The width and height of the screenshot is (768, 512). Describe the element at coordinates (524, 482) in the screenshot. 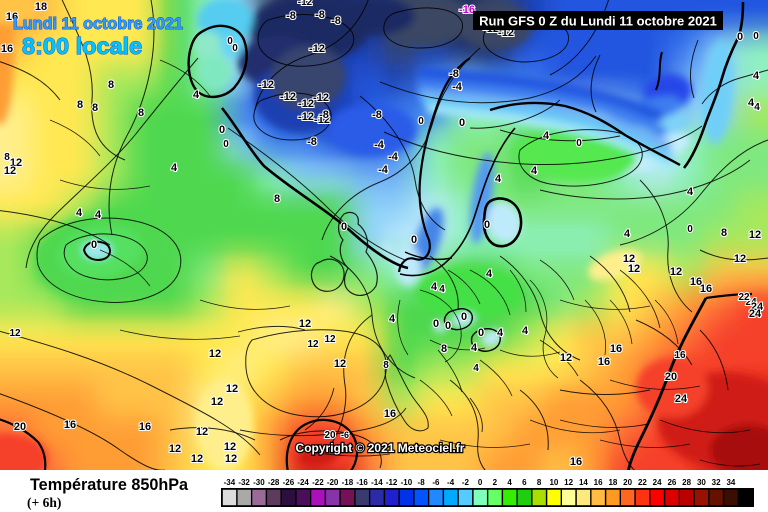

I see `svg-text: 6` at that location.